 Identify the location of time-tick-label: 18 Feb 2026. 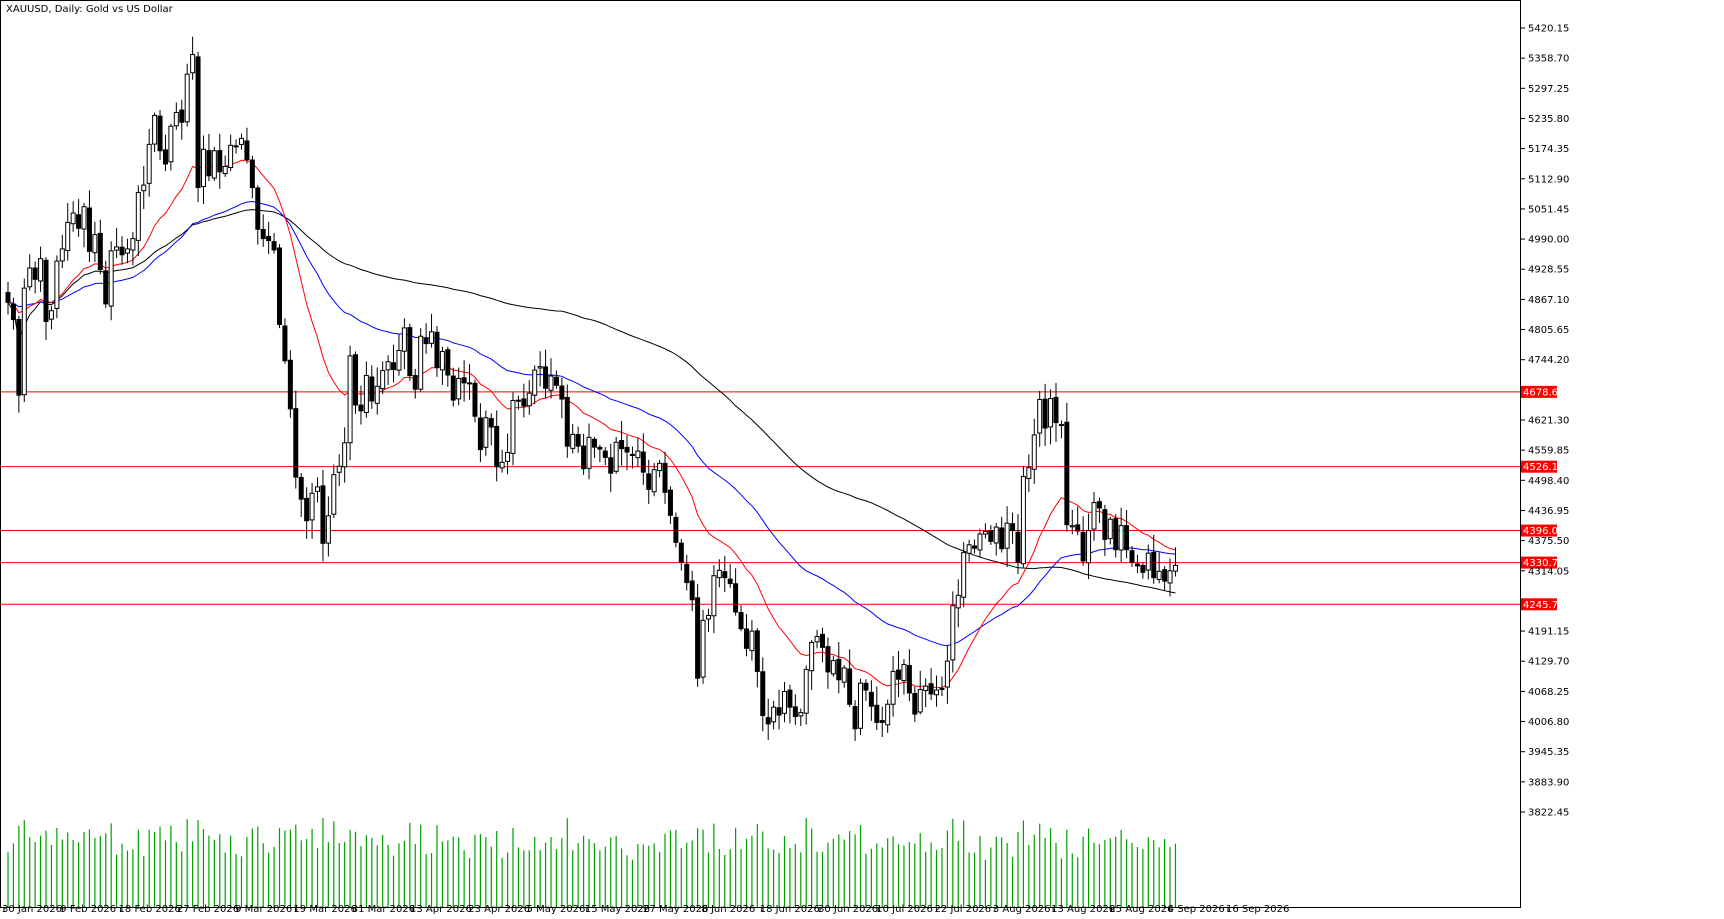
(150, 909).